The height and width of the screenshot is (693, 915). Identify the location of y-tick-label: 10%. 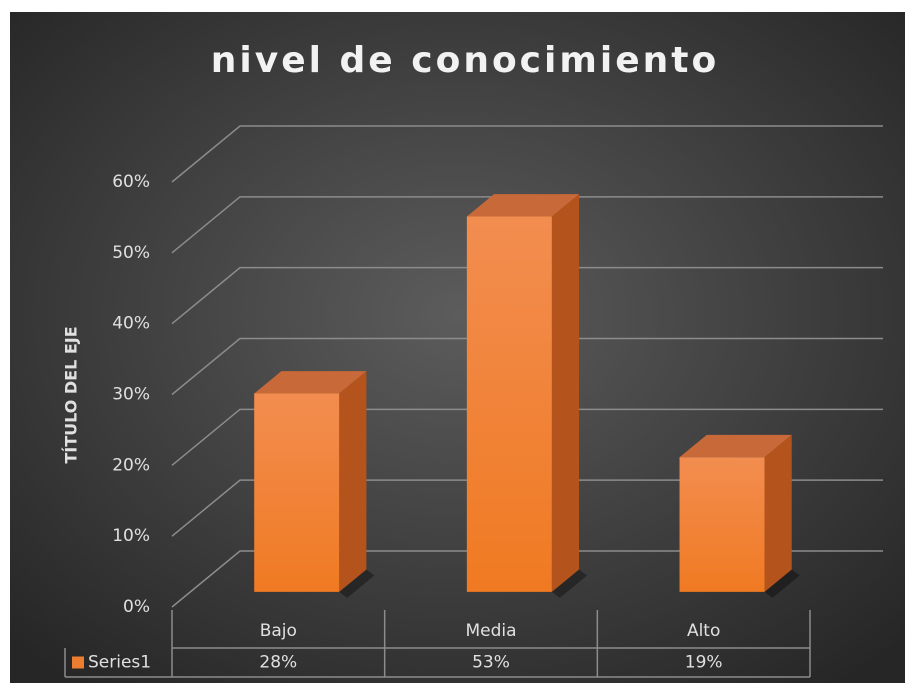
(131, 536).